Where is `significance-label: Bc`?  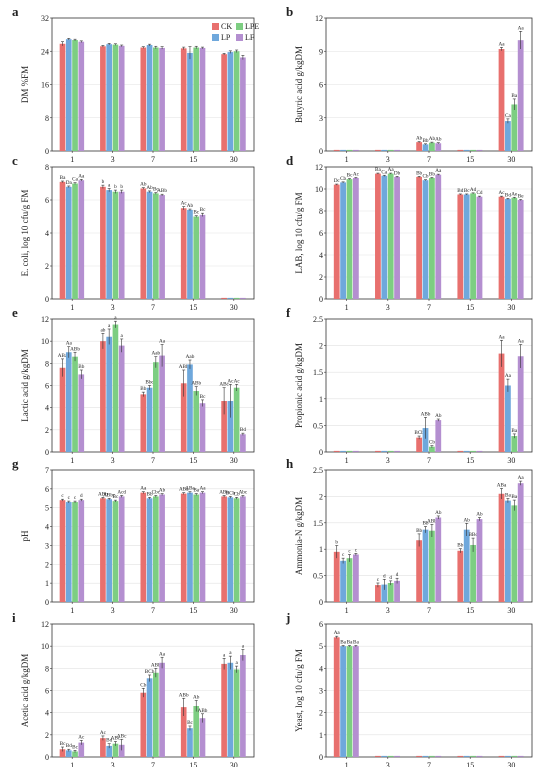
significance-label: Bc is located at coordinates (203, 397).